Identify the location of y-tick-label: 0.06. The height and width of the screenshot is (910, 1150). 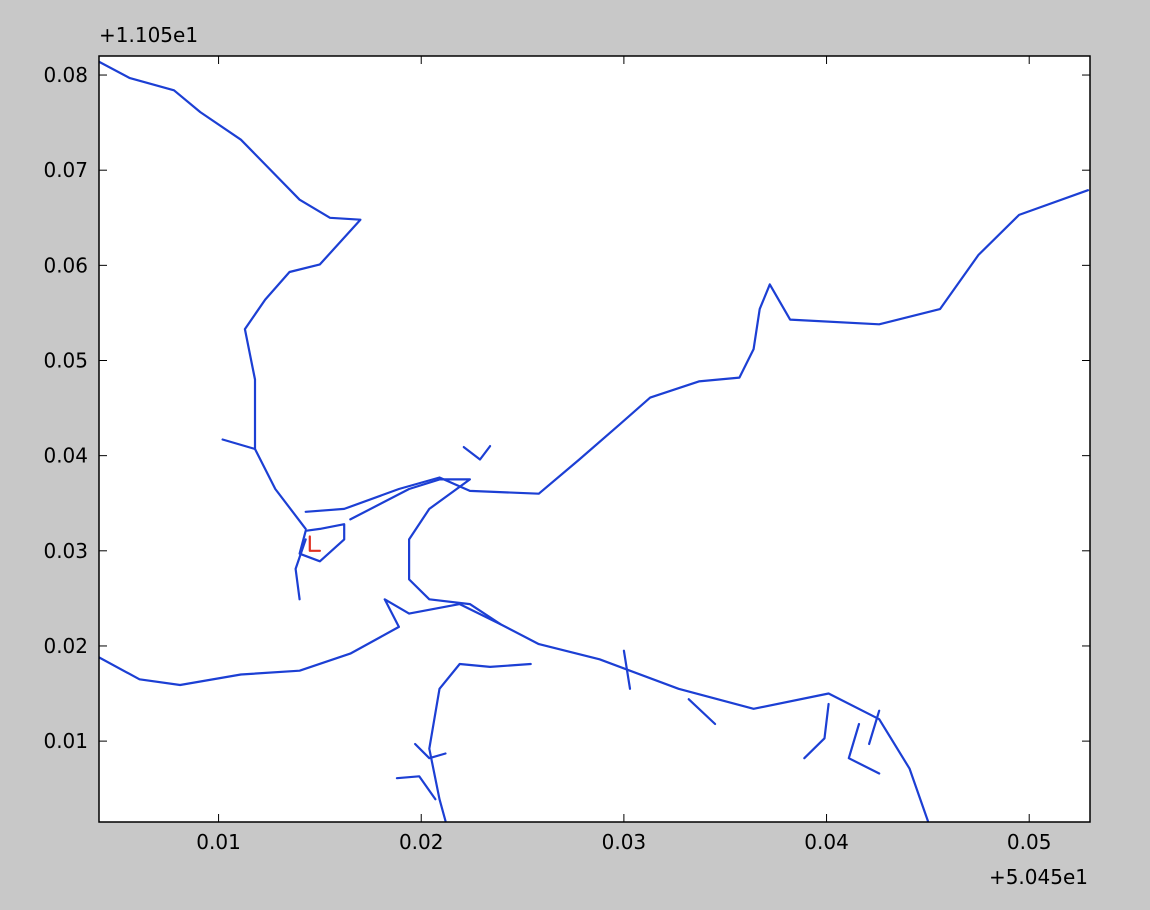
(65, 265).